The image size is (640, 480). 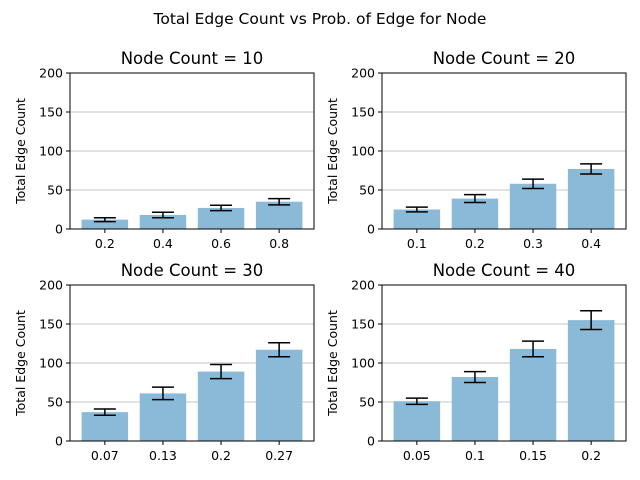 What do you see at coordinates (192, 58) in the screenshot?
I see `subplot-title: Node Count = 10` at bounding box center [192, 58].